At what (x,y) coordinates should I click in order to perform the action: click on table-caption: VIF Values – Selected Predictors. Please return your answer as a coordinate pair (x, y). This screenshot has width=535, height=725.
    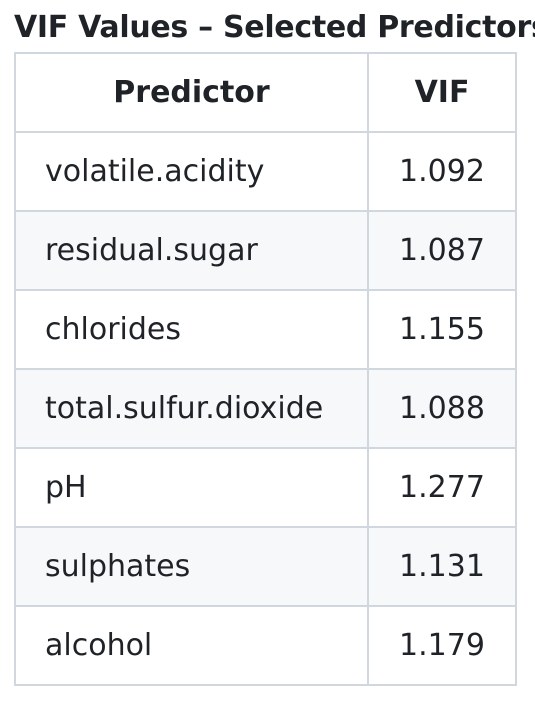
    Looking at the image, I should click on (274, 27).